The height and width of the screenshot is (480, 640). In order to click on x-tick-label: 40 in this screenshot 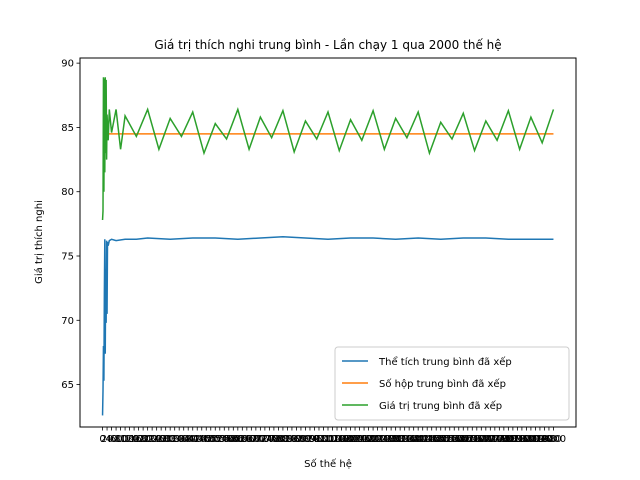, I will do `click(111, 439)`.